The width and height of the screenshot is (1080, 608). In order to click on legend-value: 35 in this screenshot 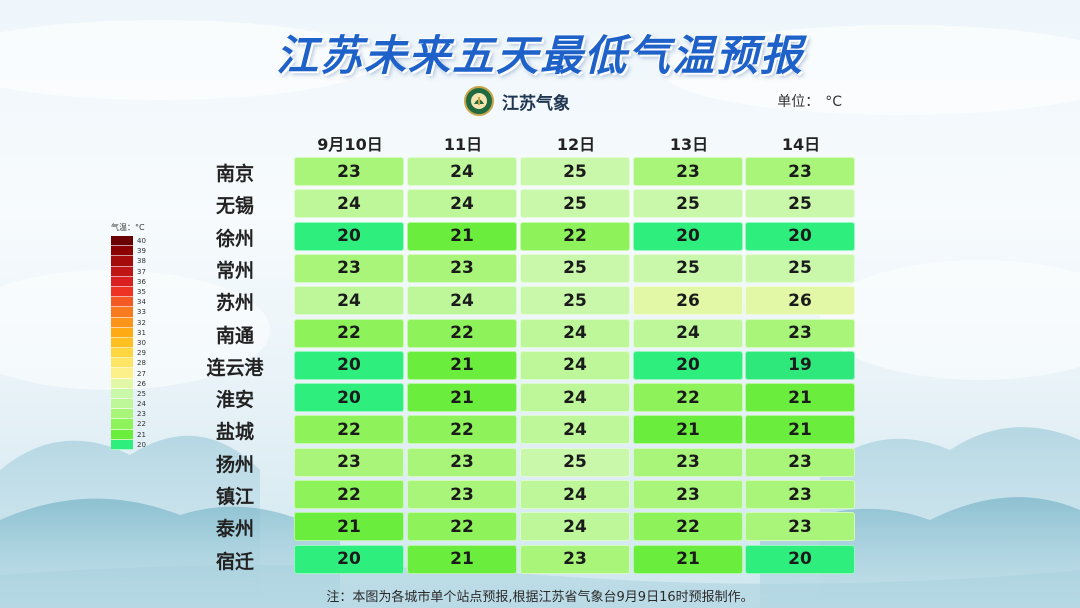, I will do `click(141, 292)`.